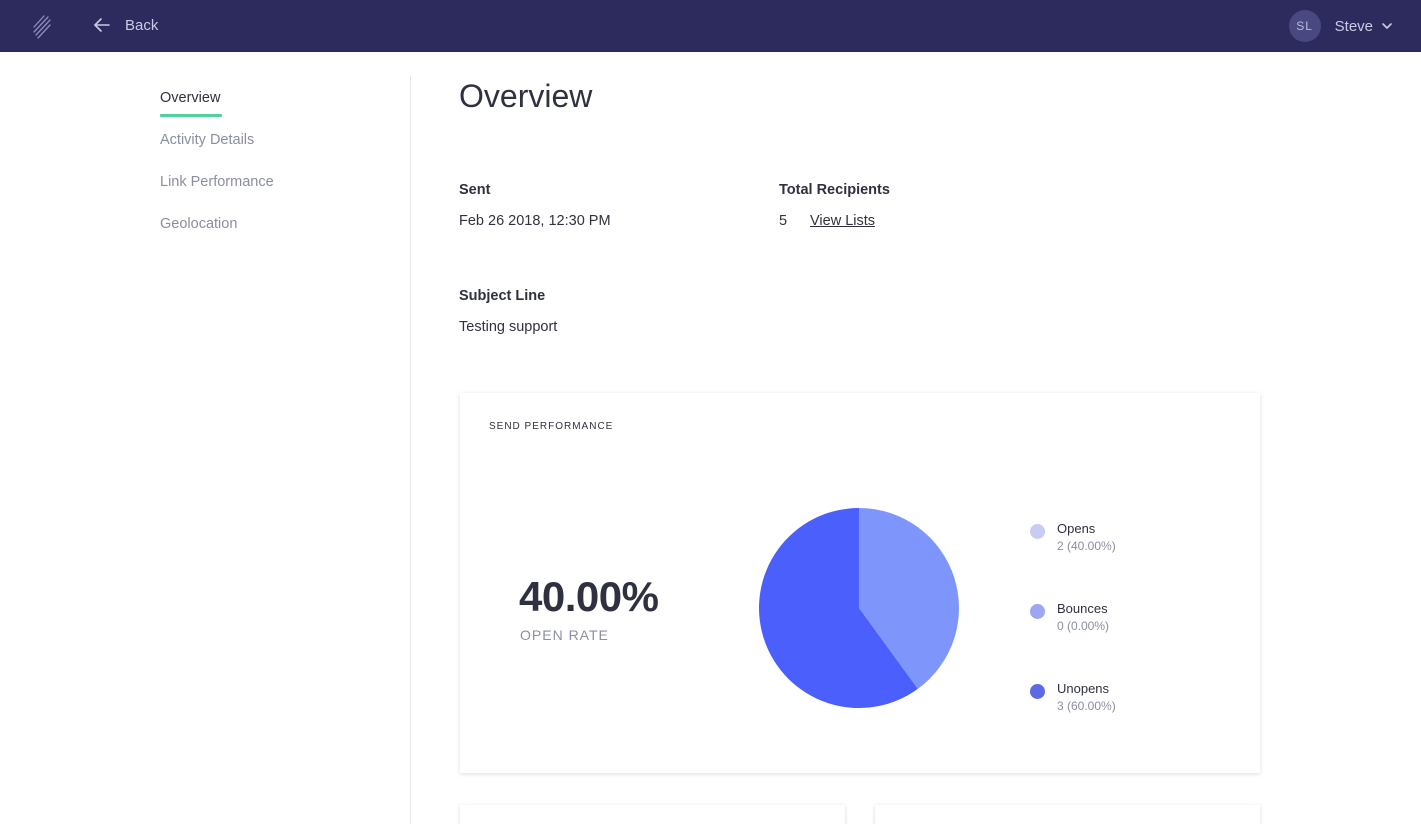 This screenshot has width=1421, height=824. Describe the element at coordinates (410, 450) in the screenshot. I see `sidebar-divider` at that location.